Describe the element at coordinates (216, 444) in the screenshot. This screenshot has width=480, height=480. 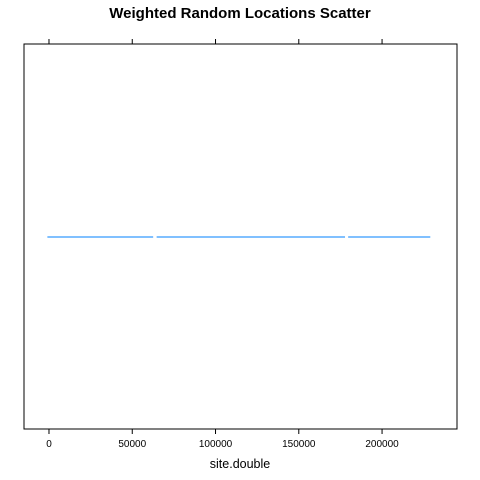
I see `x-tick-label: 100000` at that location.